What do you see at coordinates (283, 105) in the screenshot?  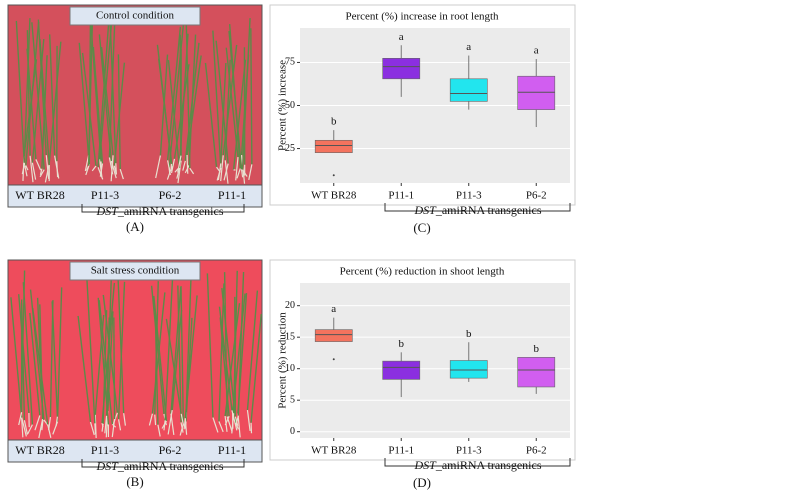 I see `y-axis-label: Percent (%) increase` at bounding box center [283, 105].